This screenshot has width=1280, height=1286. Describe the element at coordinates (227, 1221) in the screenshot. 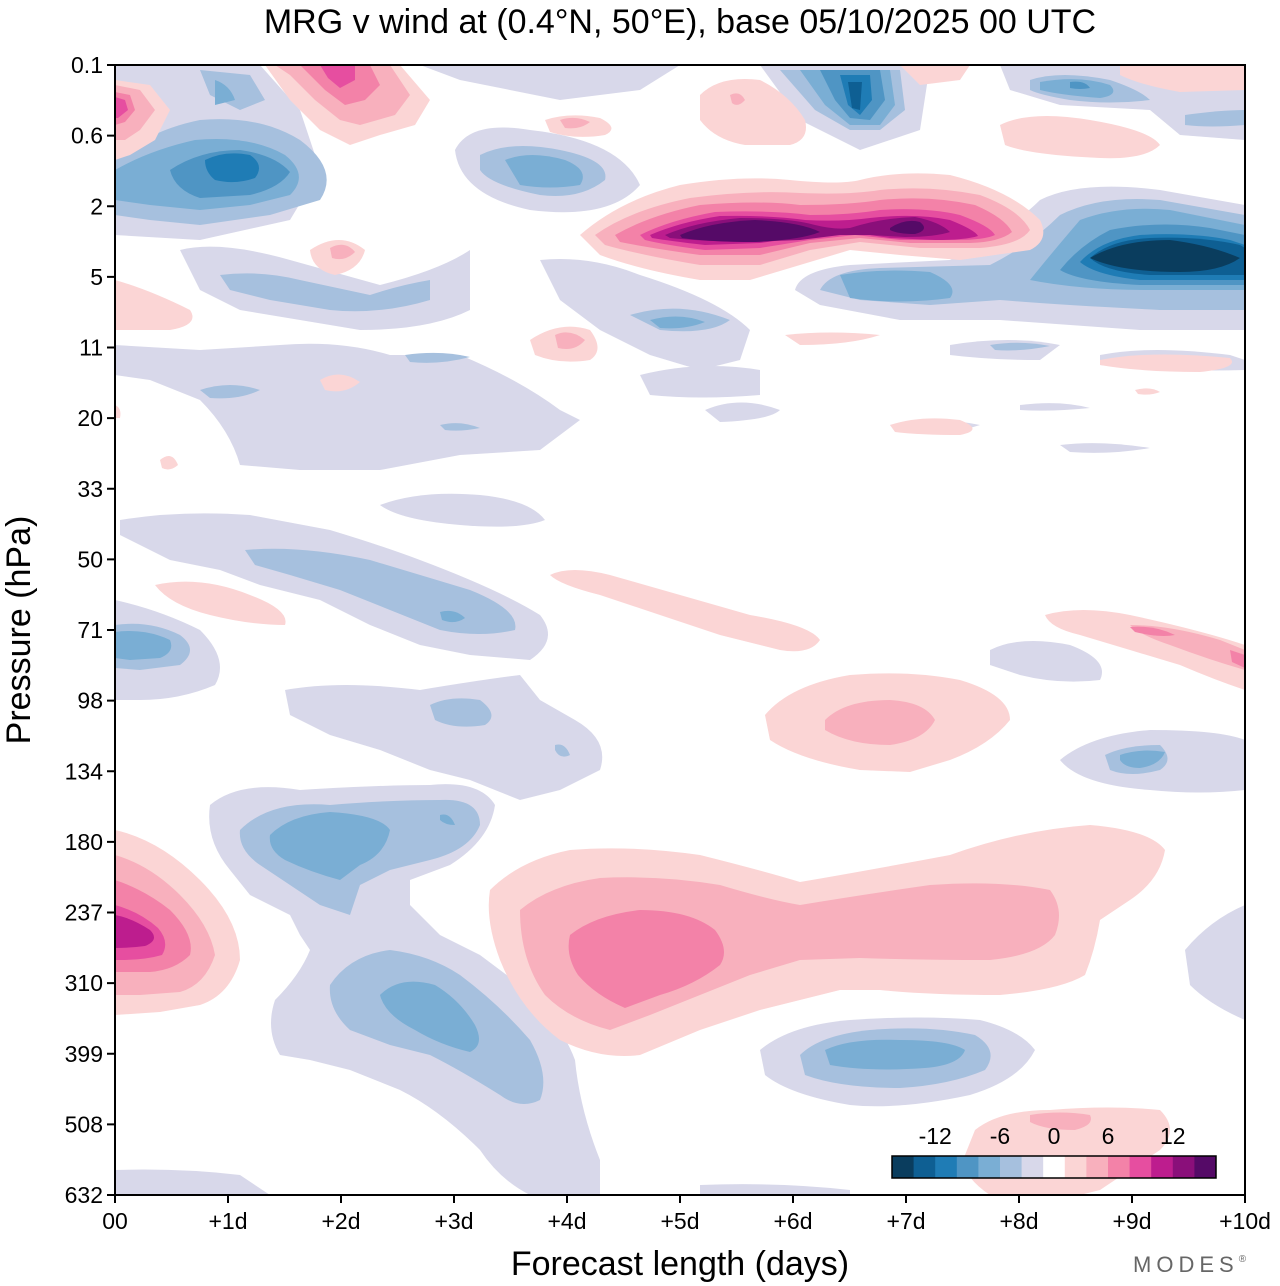

I see `x-tick-label: +1d` at that location.